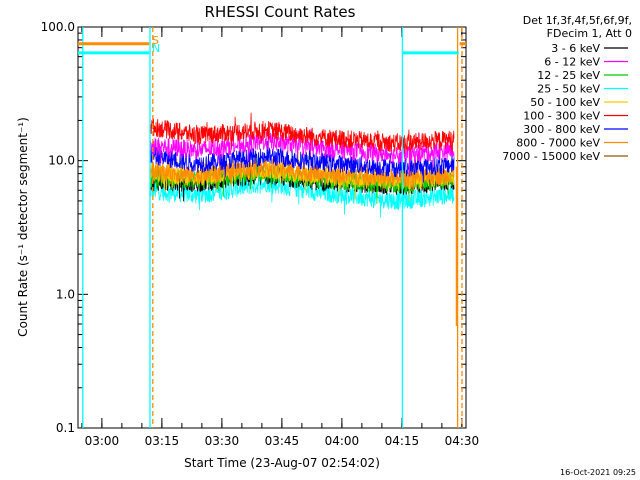 The width and height of the screenshot is (640, 480). What do you see at coordinates (61, 161) in the screenshot?
I see `y-tick-label: 10.0` at bounding box center [61, 161].